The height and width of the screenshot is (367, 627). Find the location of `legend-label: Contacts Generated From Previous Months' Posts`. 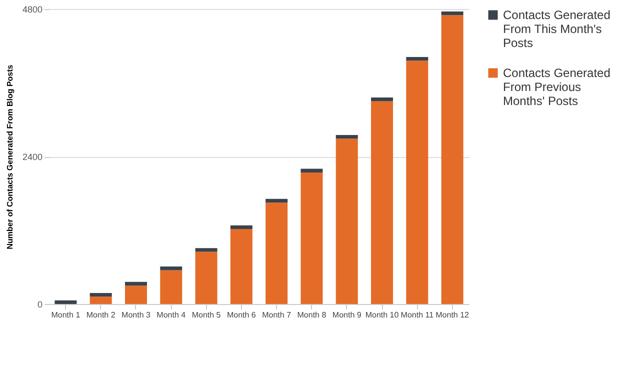

legend-label: Contacts Generated From Previous Months' Posts is located at coordinates (556, 87).